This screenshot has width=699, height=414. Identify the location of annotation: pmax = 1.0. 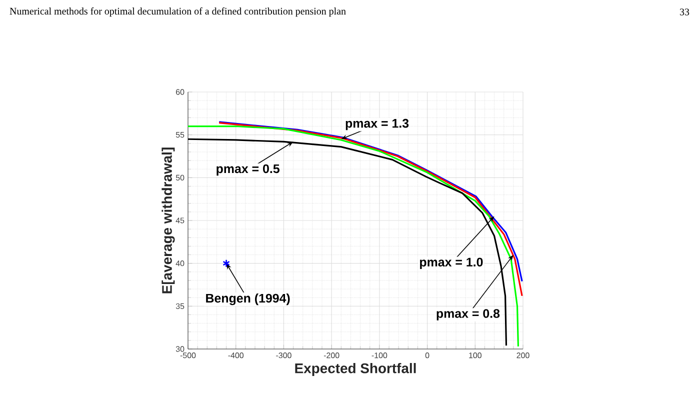
(451, 263).